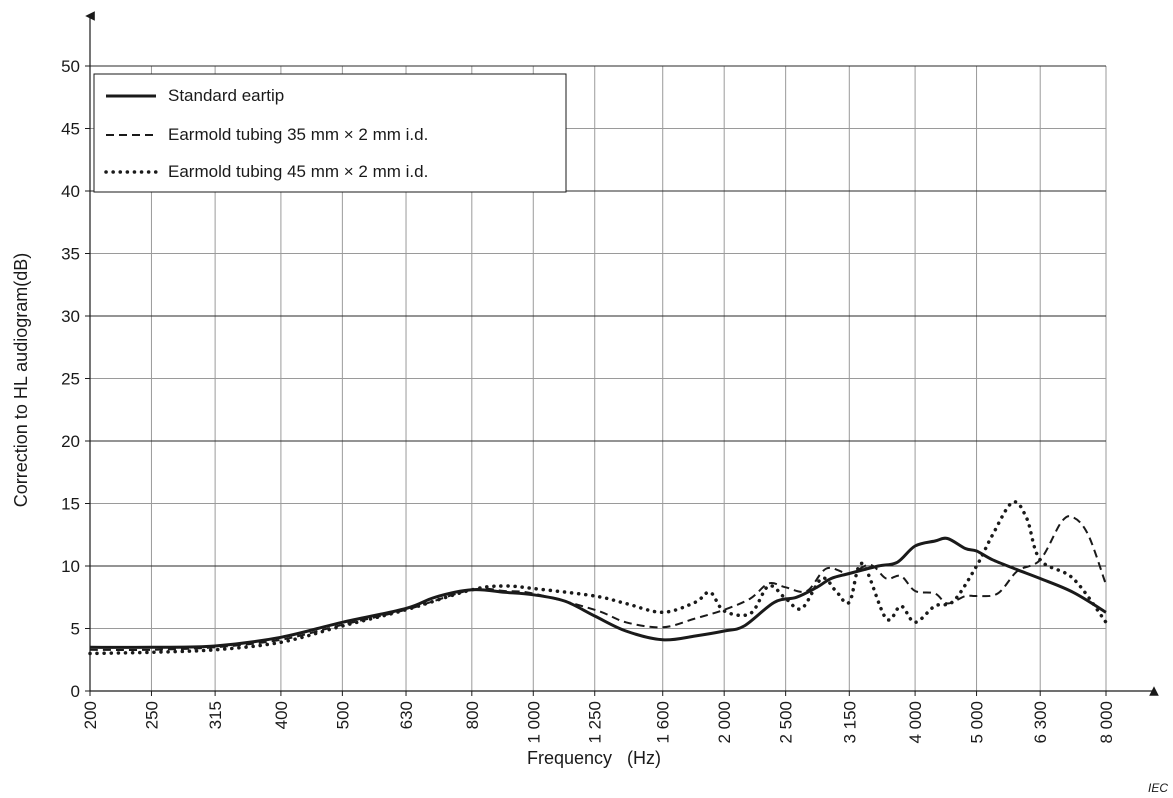 Image resolution: width=1173 pixels, height=798 pixels. Describe the element at coordinates (70, 504) in the screenshot. I see `y-tick-label: 15` at that location.